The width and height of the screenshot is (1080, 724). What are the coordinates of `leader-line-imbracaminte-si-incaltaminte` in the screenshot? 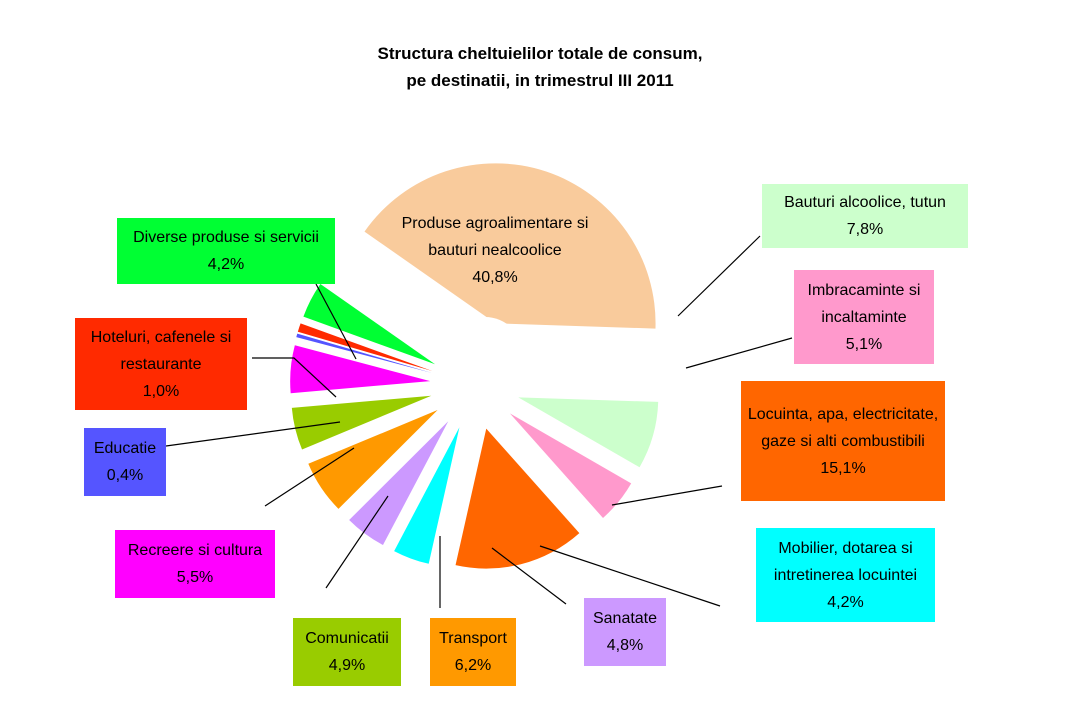 It's located at (739, 353).